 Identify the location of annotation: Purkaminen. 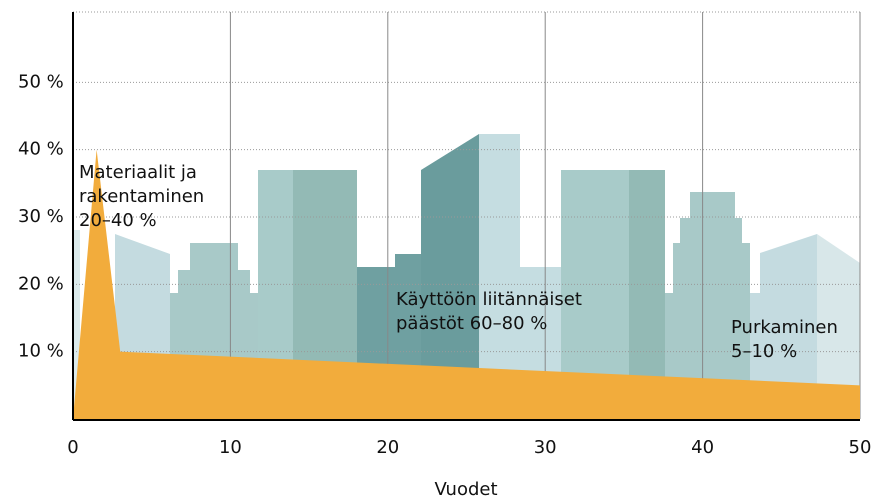
(784, 327).